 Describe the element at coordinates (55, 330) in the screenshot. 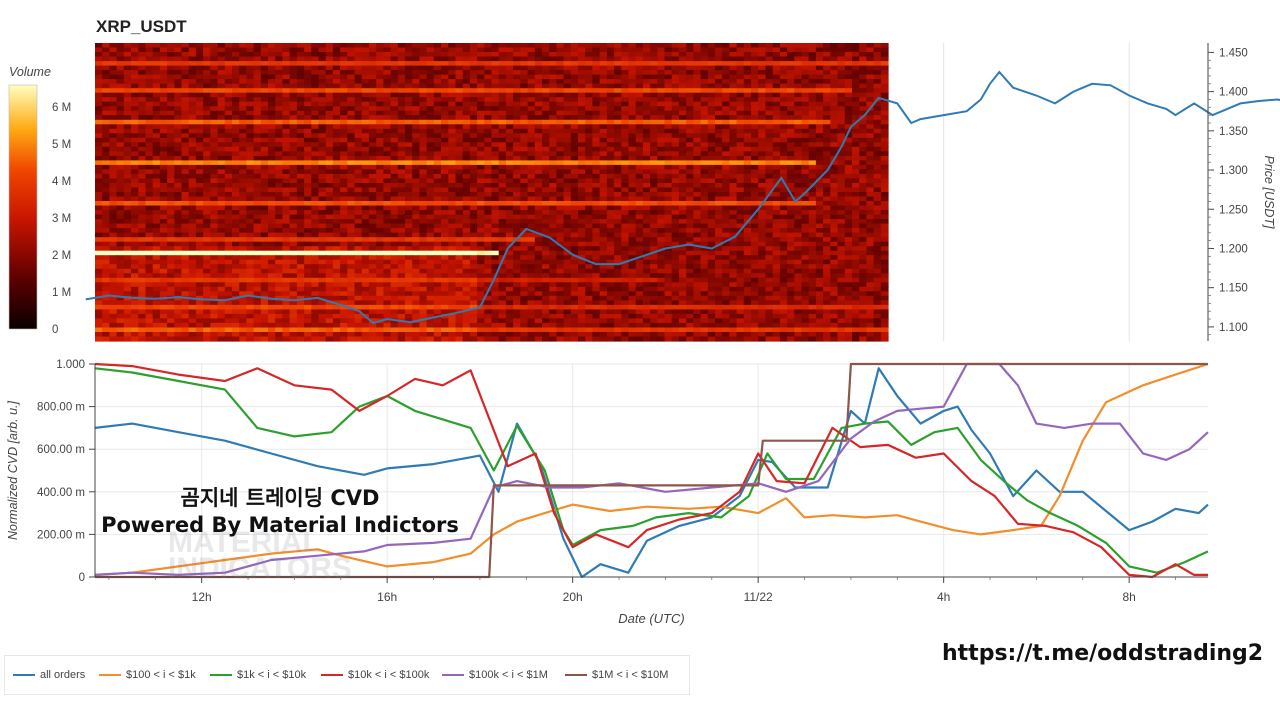

I see `colorbar-tick-label: 0` at that location.